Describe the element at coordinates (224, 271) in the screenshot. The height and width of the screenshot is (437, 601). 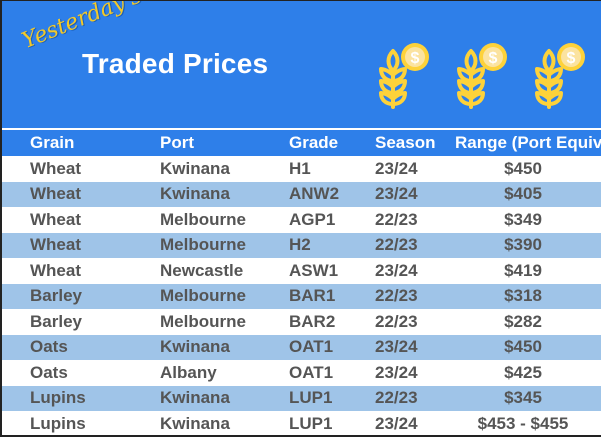
I see `cell-port: Newcastle` at that location.